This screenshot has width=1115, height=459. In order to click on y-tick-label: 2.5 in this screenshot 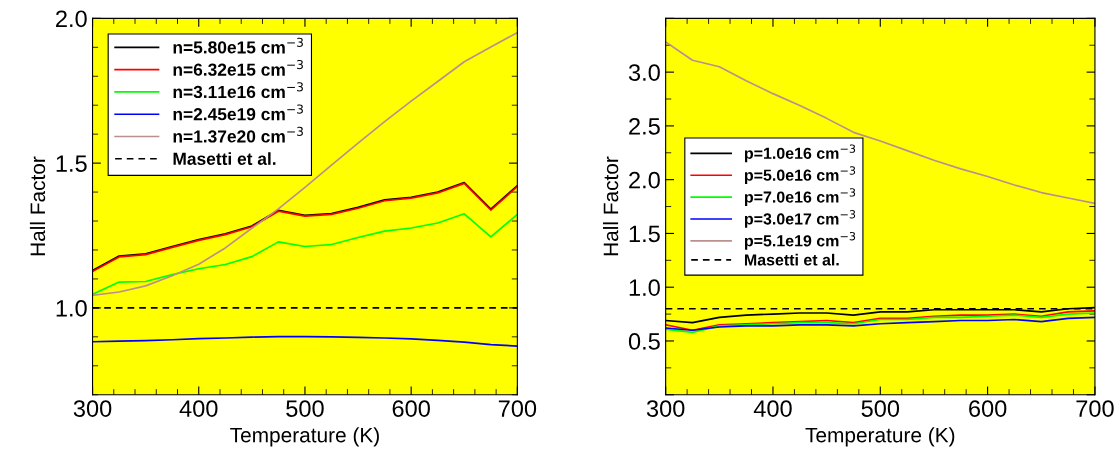, I will do `click(644, 126)`.